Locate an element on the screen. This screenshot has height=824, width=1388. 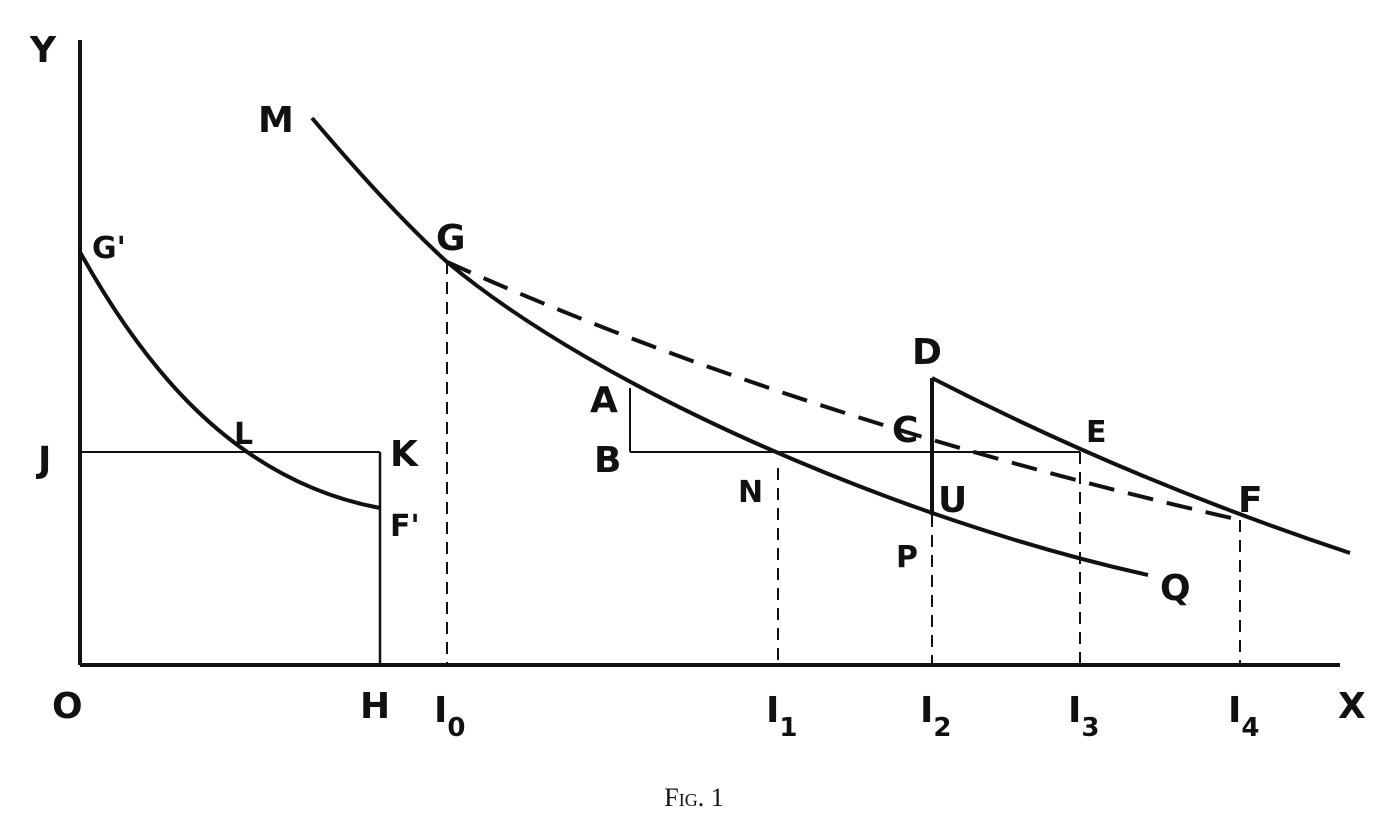
income-label-sub: 1 is located at coordinates (788, 728).